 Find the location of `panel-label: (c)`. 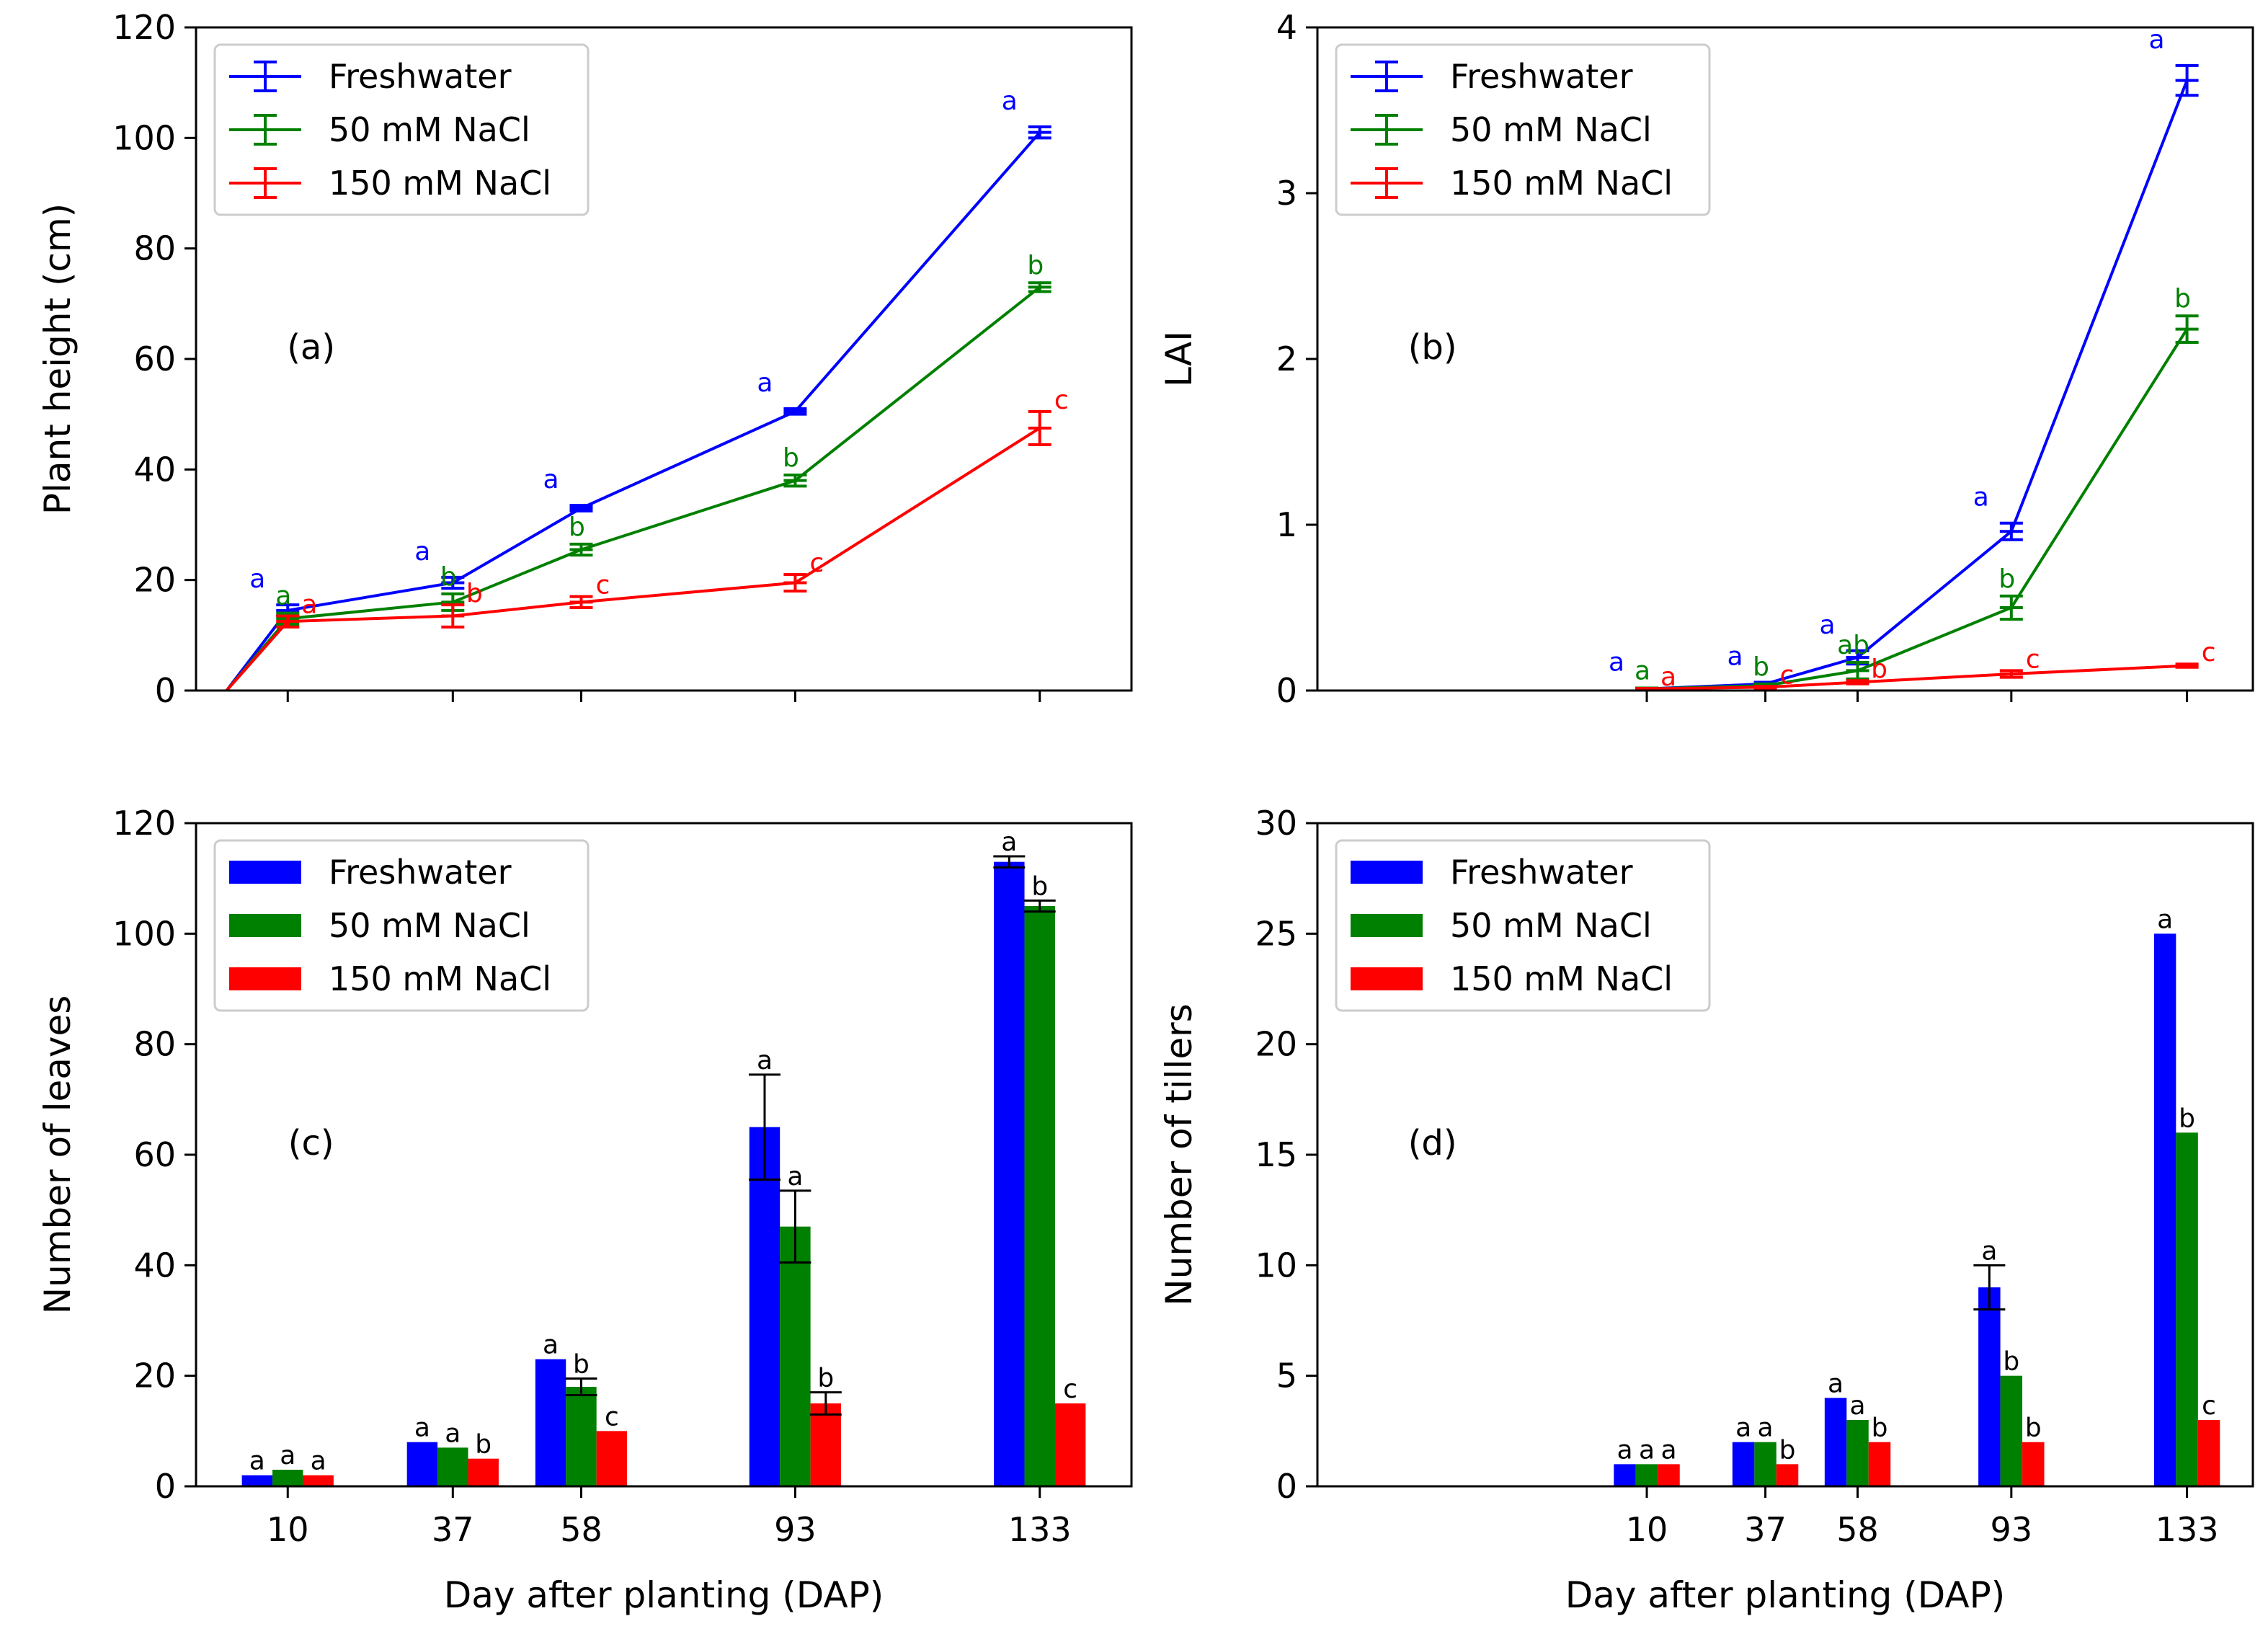

panel-label: (c) is located at coordinates (311, 1143).